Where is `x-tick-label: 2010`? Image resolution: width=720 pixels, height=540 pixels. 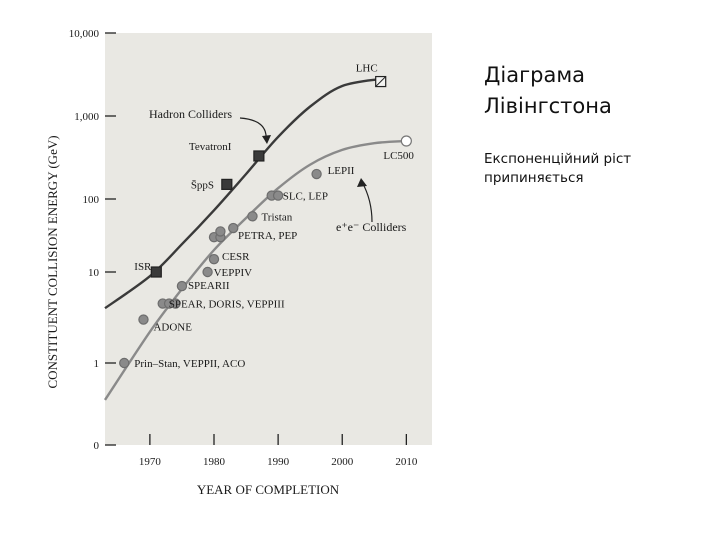
x-tick-label: 2010 is located at coordinates (406, 462).